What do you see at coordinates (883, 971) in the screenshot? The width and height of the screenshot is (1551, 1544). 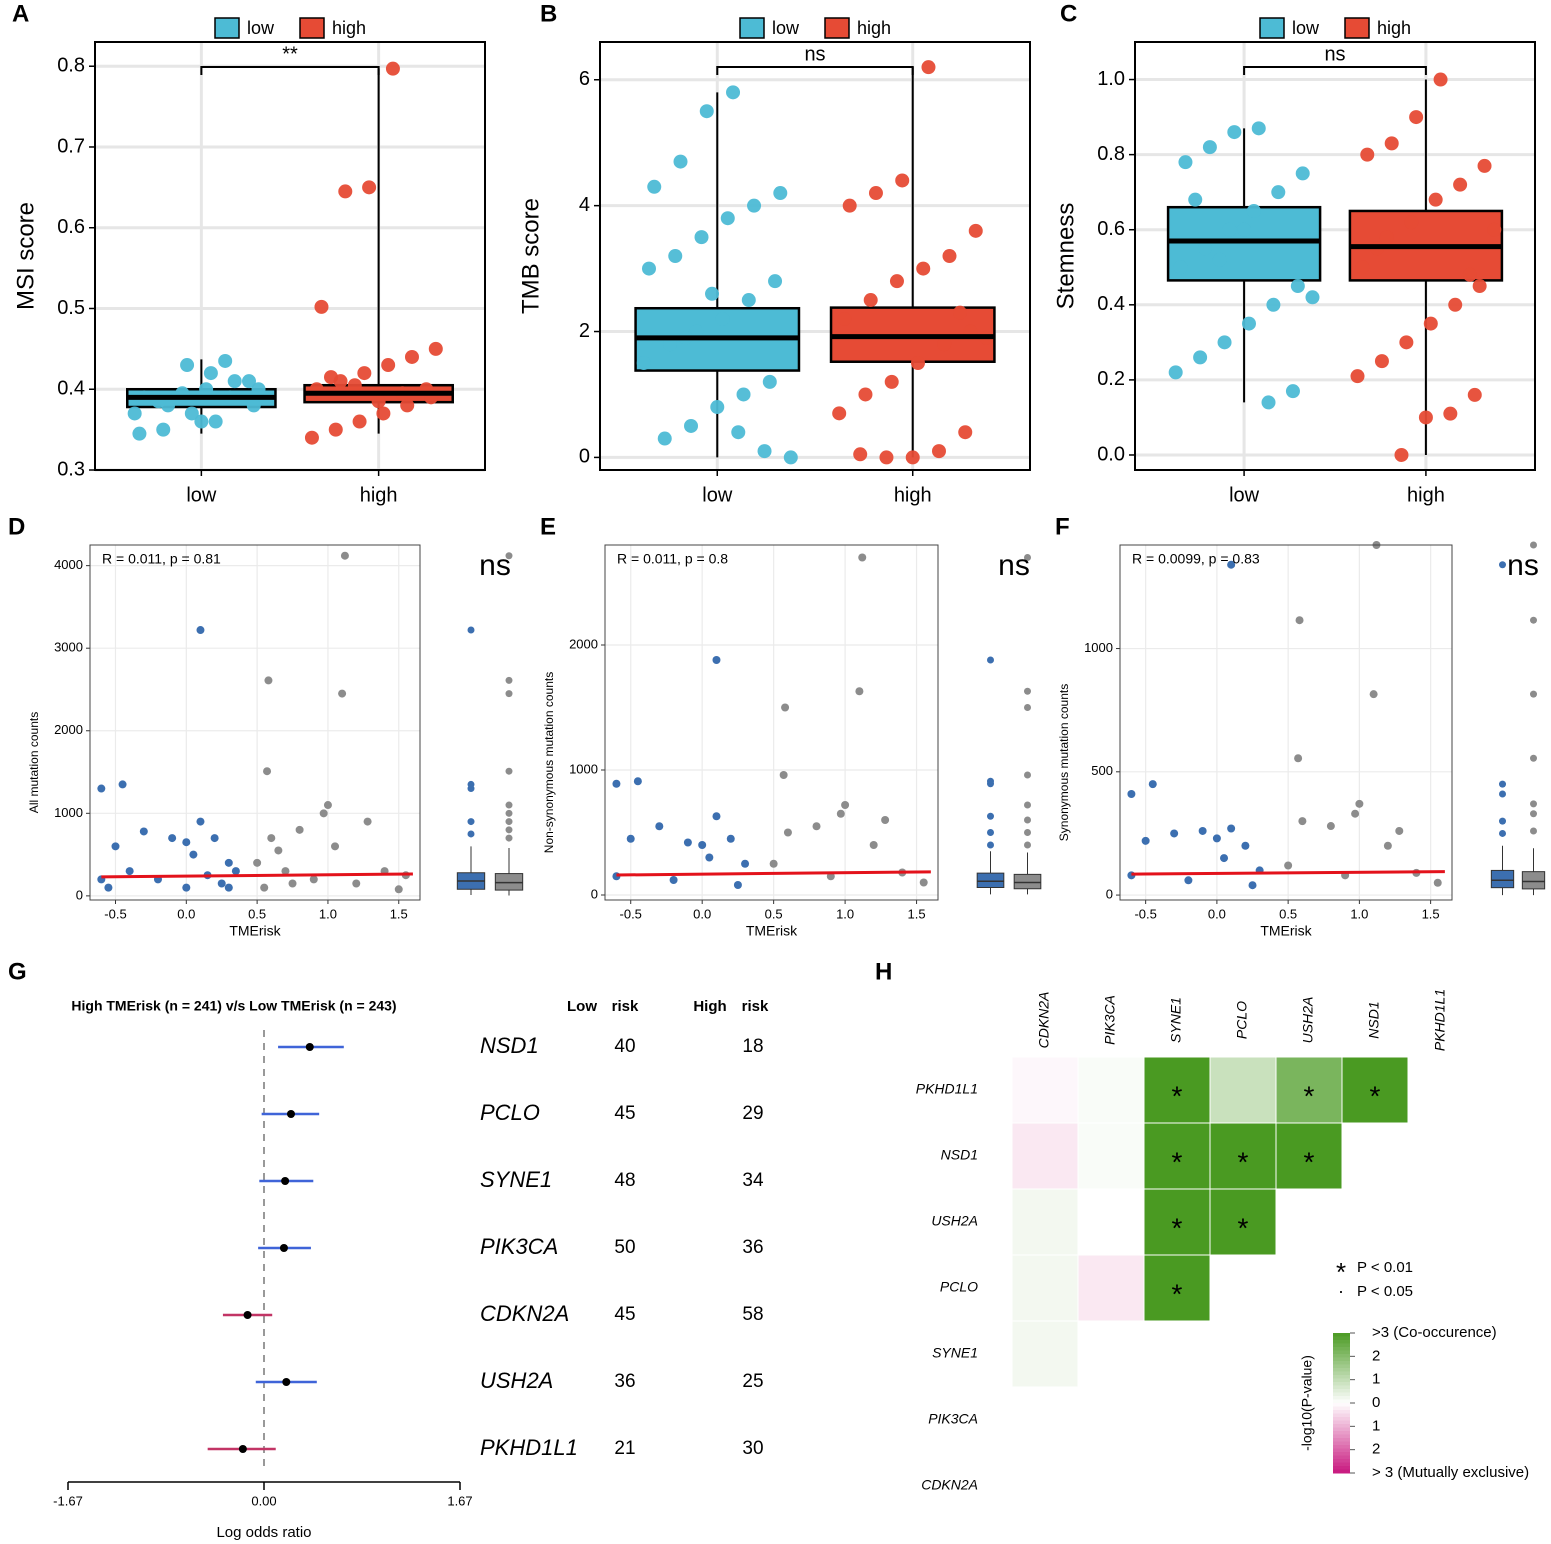 I see `panel-letter: H` at bounding box center [883, 971].